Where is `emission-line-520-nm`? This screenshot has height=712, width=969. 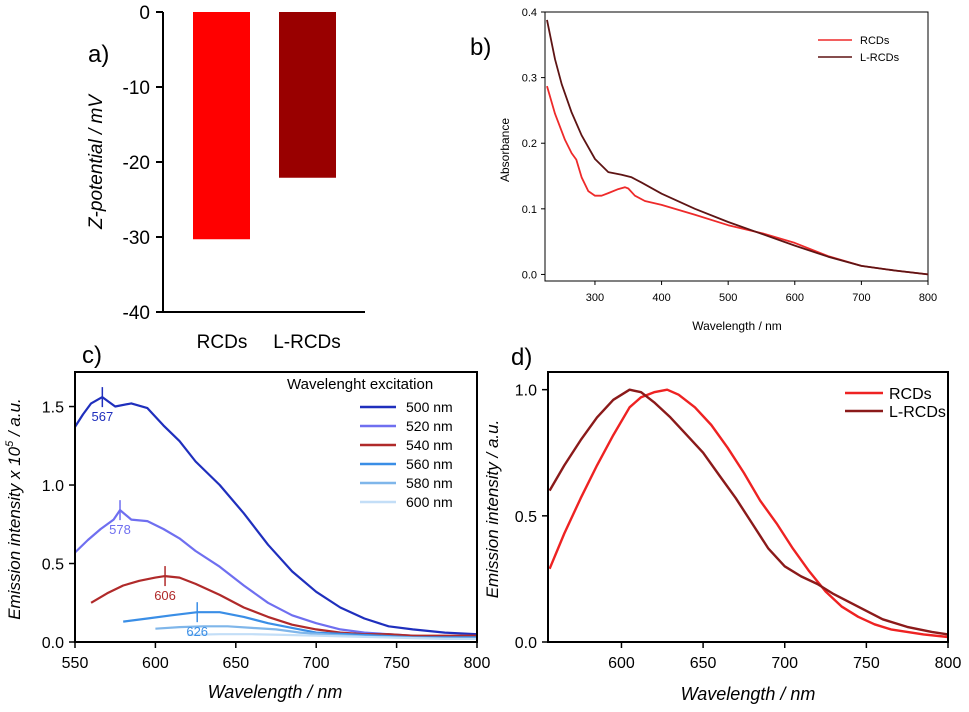
emission-line-520-nm is located at coordinates (275, 574).